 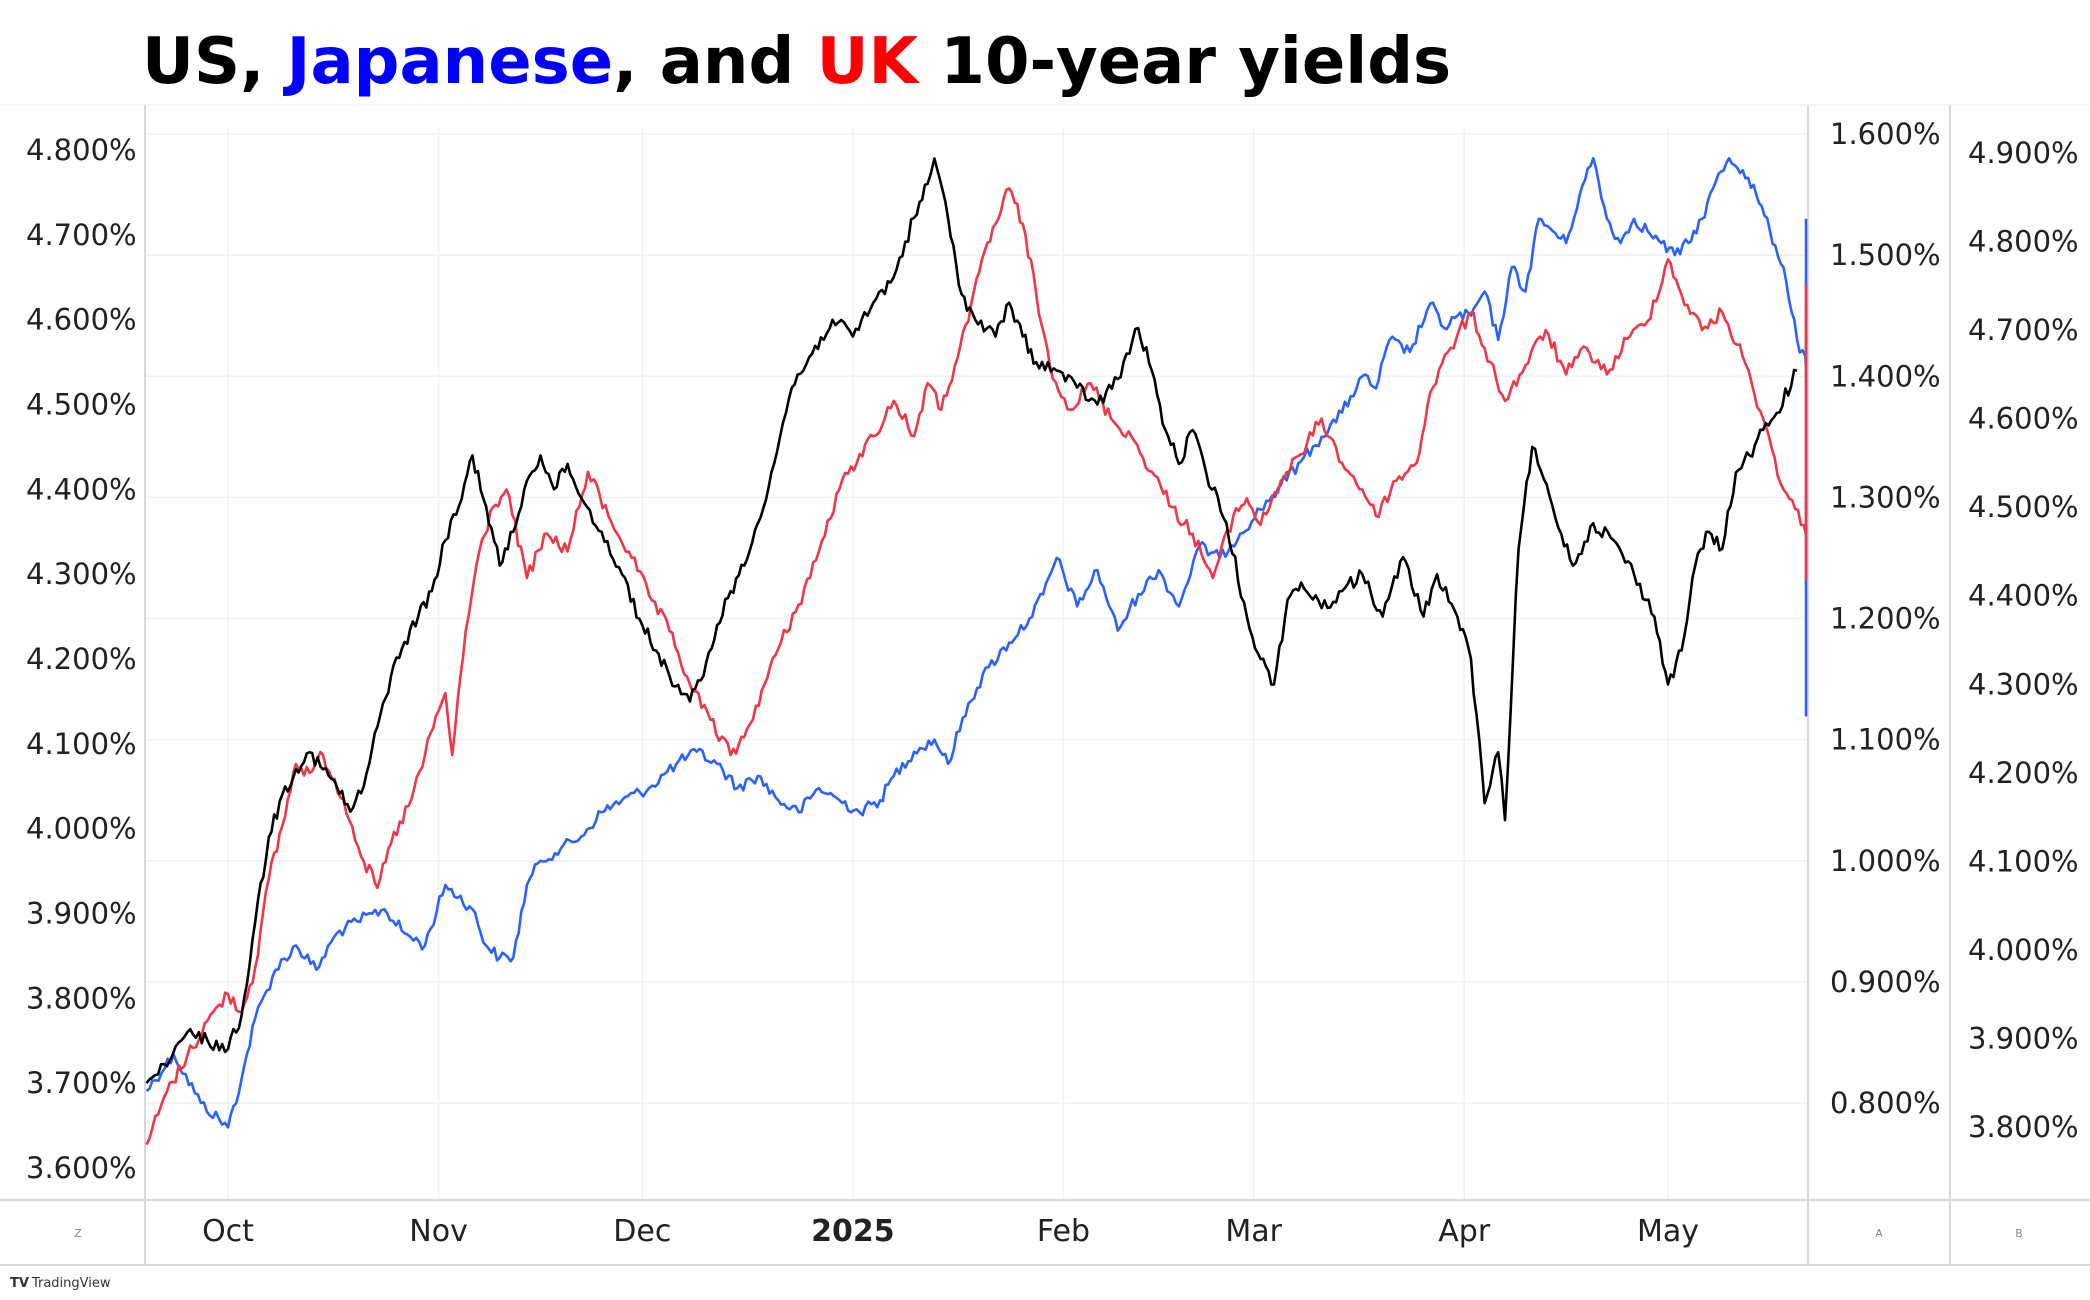 I want to click on x-axis-tick-label: 2025, so click(x=853, y=1231).